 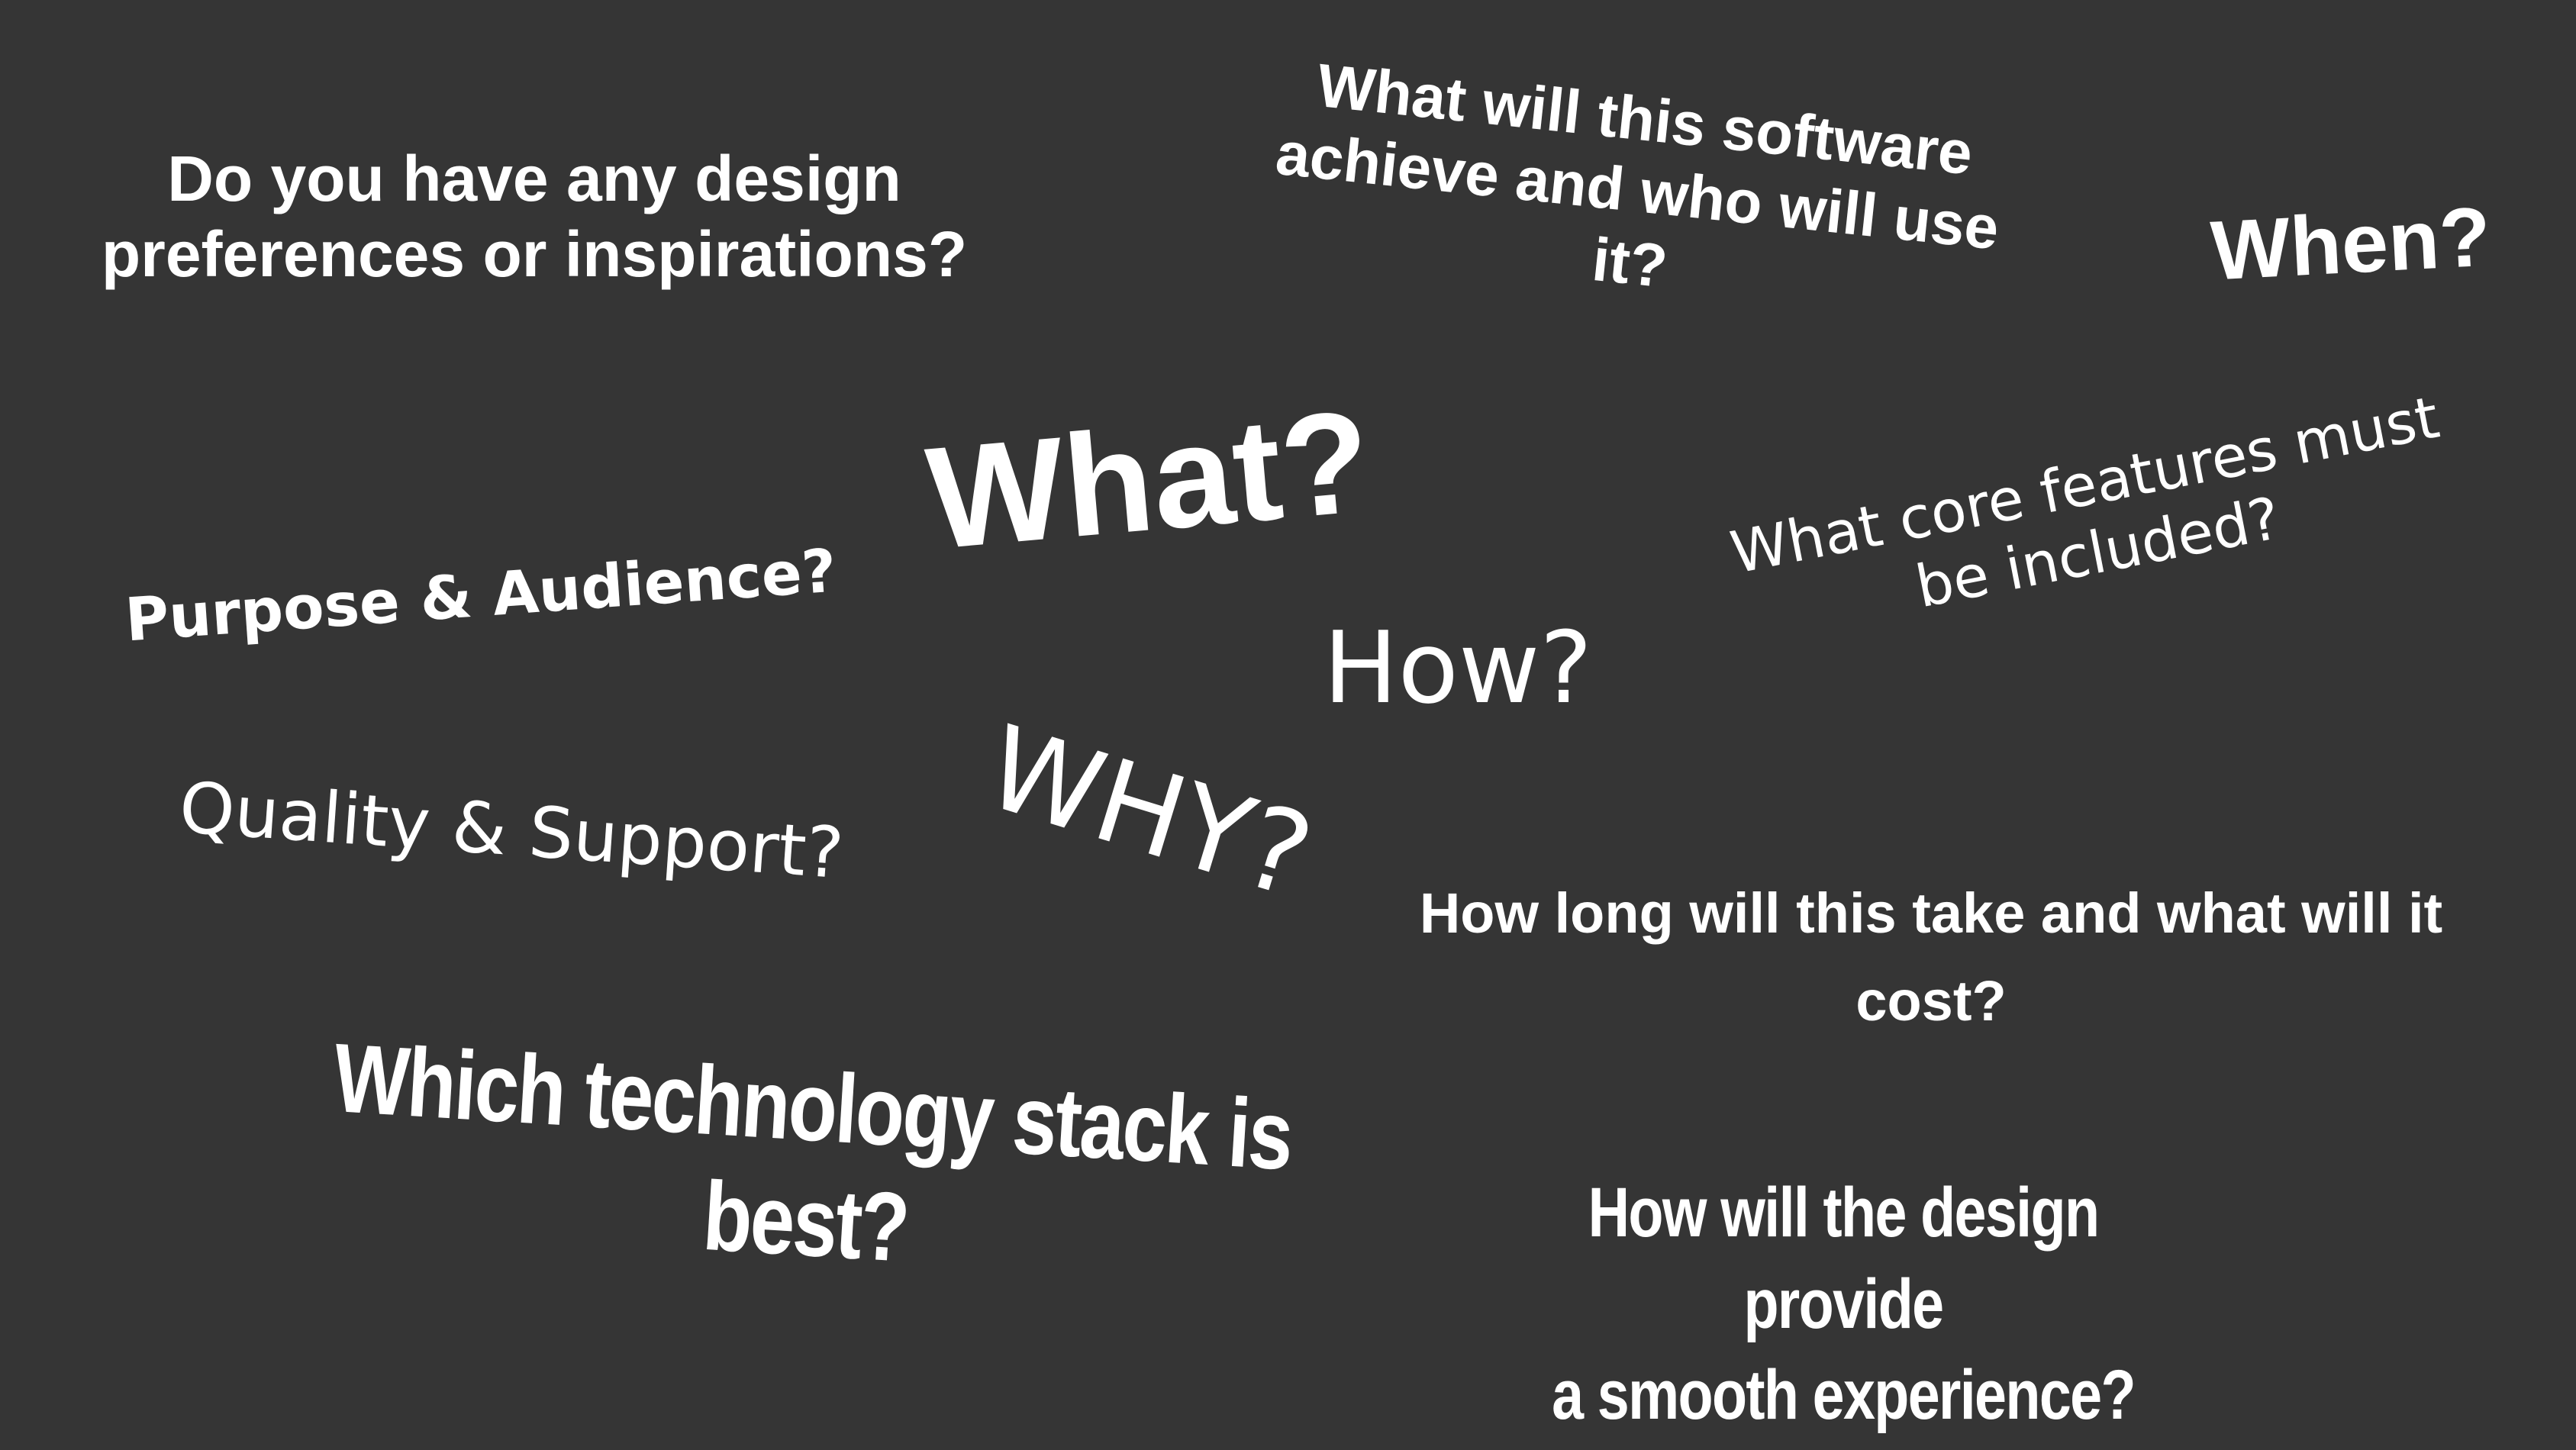 I want to click on how-question: How?, so click(x=1458, y=668).